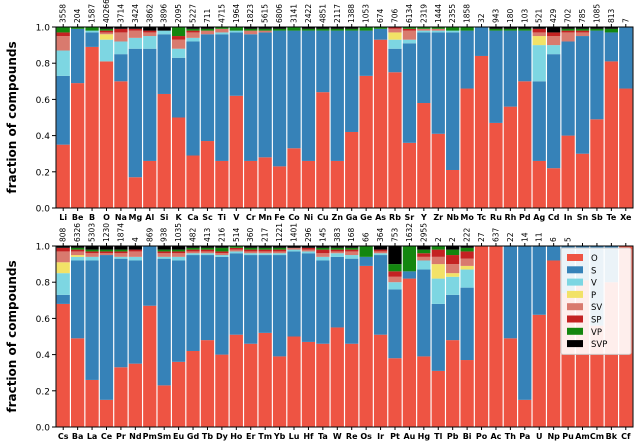 Image resolution: width=640 pixels, height=447 pixels. Describe the element at coordinates (265, 250) in the screenshot. I see `bar-segment-Tm-SP` at that location.